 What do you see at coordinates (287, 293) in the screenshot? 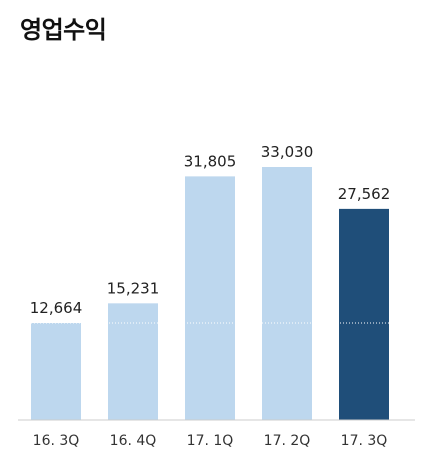
I see `bar-17-2q` at bounding box center [287, 293].